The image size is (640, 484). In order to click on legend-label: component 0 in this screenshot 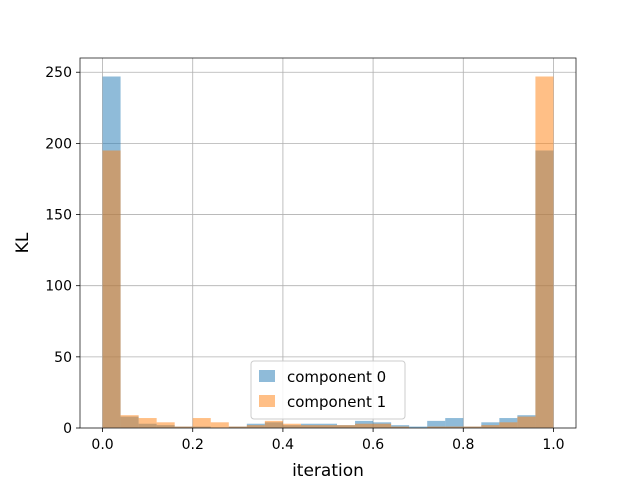, I will do `click(336, 377)`.